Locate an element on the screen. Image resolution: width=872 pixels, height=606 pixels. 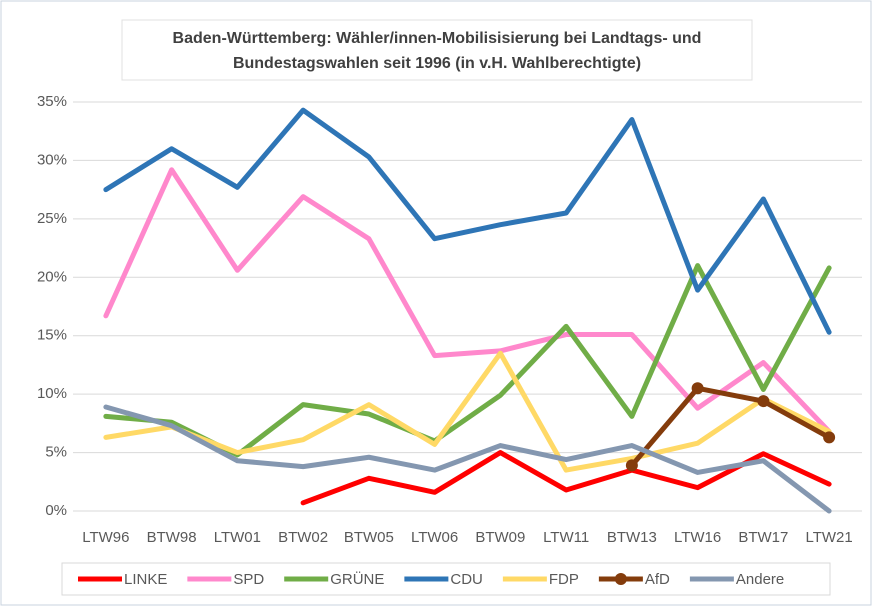
legend-label: LINKE is located at coordinates (145, 579).